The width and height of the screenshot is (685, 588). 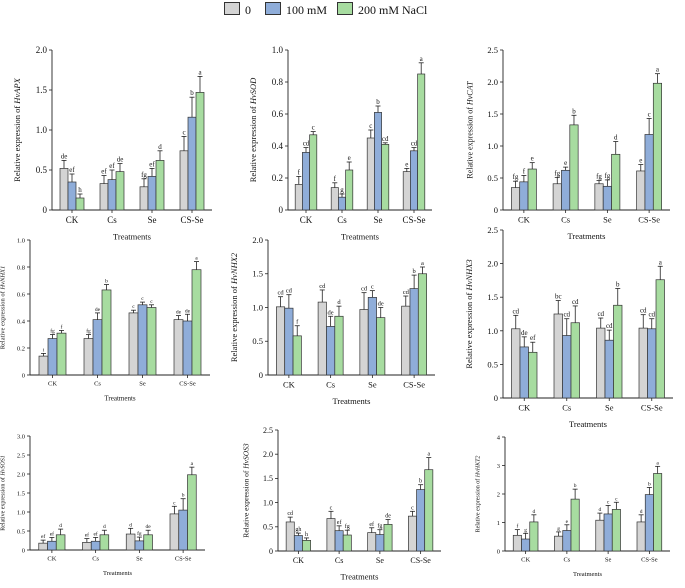 What do you see at coordinates (43, 536) in the screenshot?
I see `significance-letter: ef` at bounding box center [43, 536].